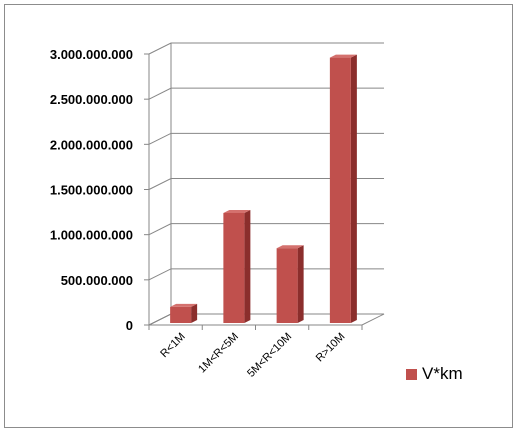 The image size is (519, 432). I want to click on legend-label: V*km, so click(442, 373).